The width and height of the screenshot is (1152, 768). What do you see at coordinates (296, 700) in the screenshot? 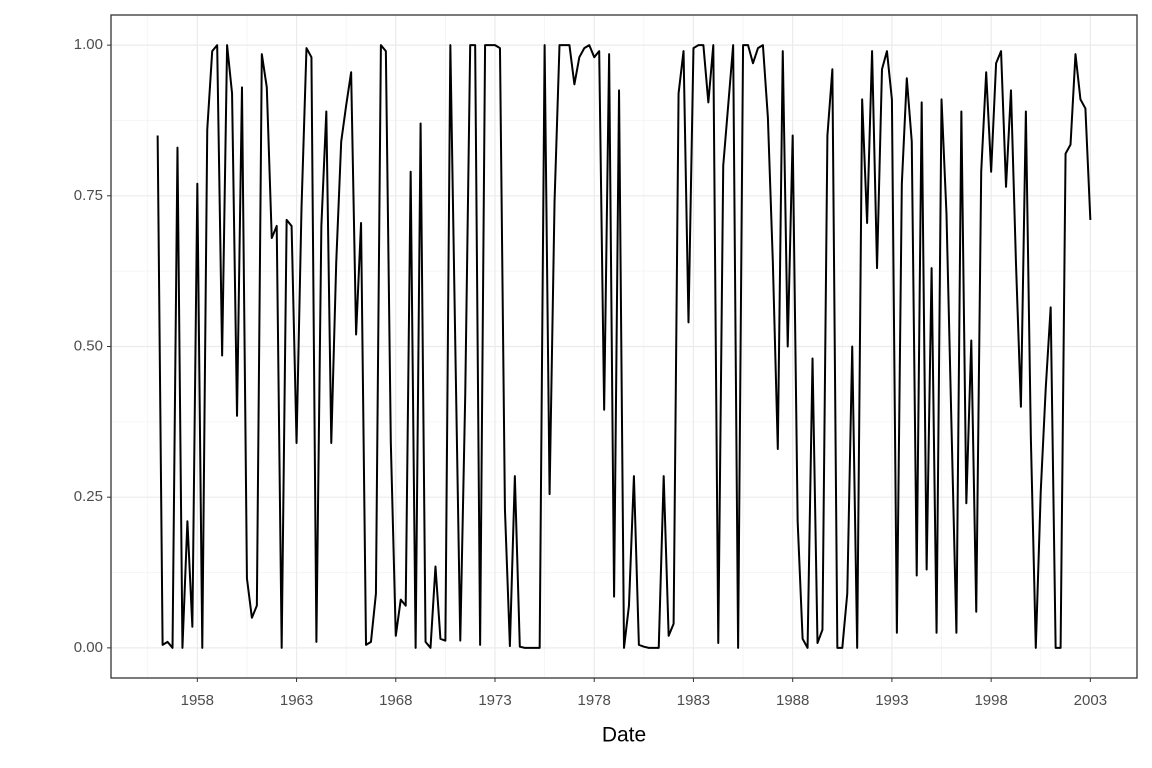
I see `x-tick-label: 1963` at bounding box center [296, 700].